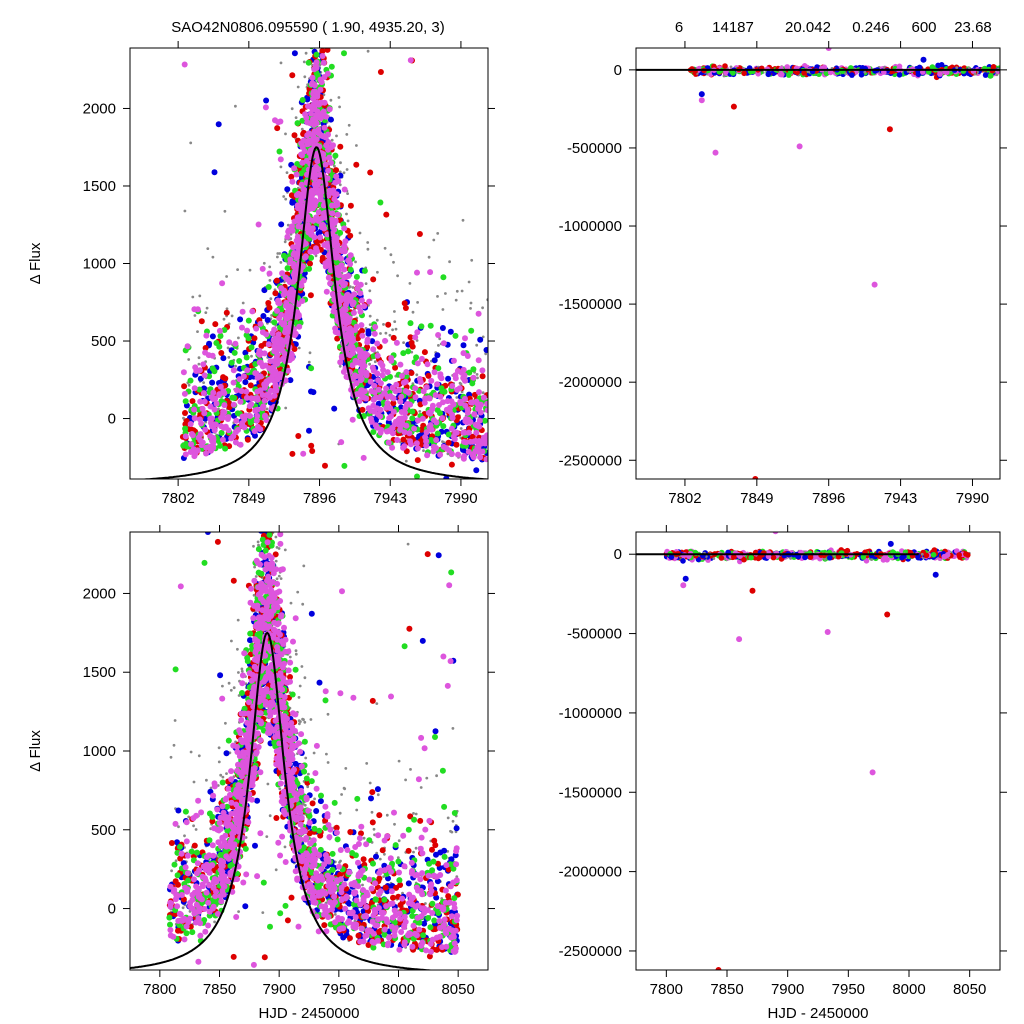 This screenshot has width=1024, height=1024. What do you see at coordinates (99, 186) in the screenshot?
I see `y-tick-label: 1500` at bounding box center [99, 186].